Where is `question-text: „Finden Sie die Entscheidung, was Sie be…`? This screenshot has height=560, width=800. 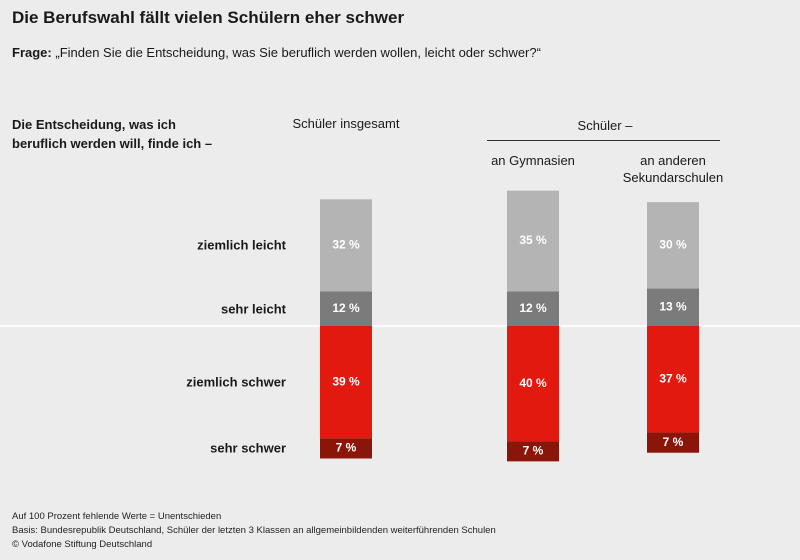 question-text: „Finden Sie die Entscheidung, was Sie be… is located at coordinates (298, 52).